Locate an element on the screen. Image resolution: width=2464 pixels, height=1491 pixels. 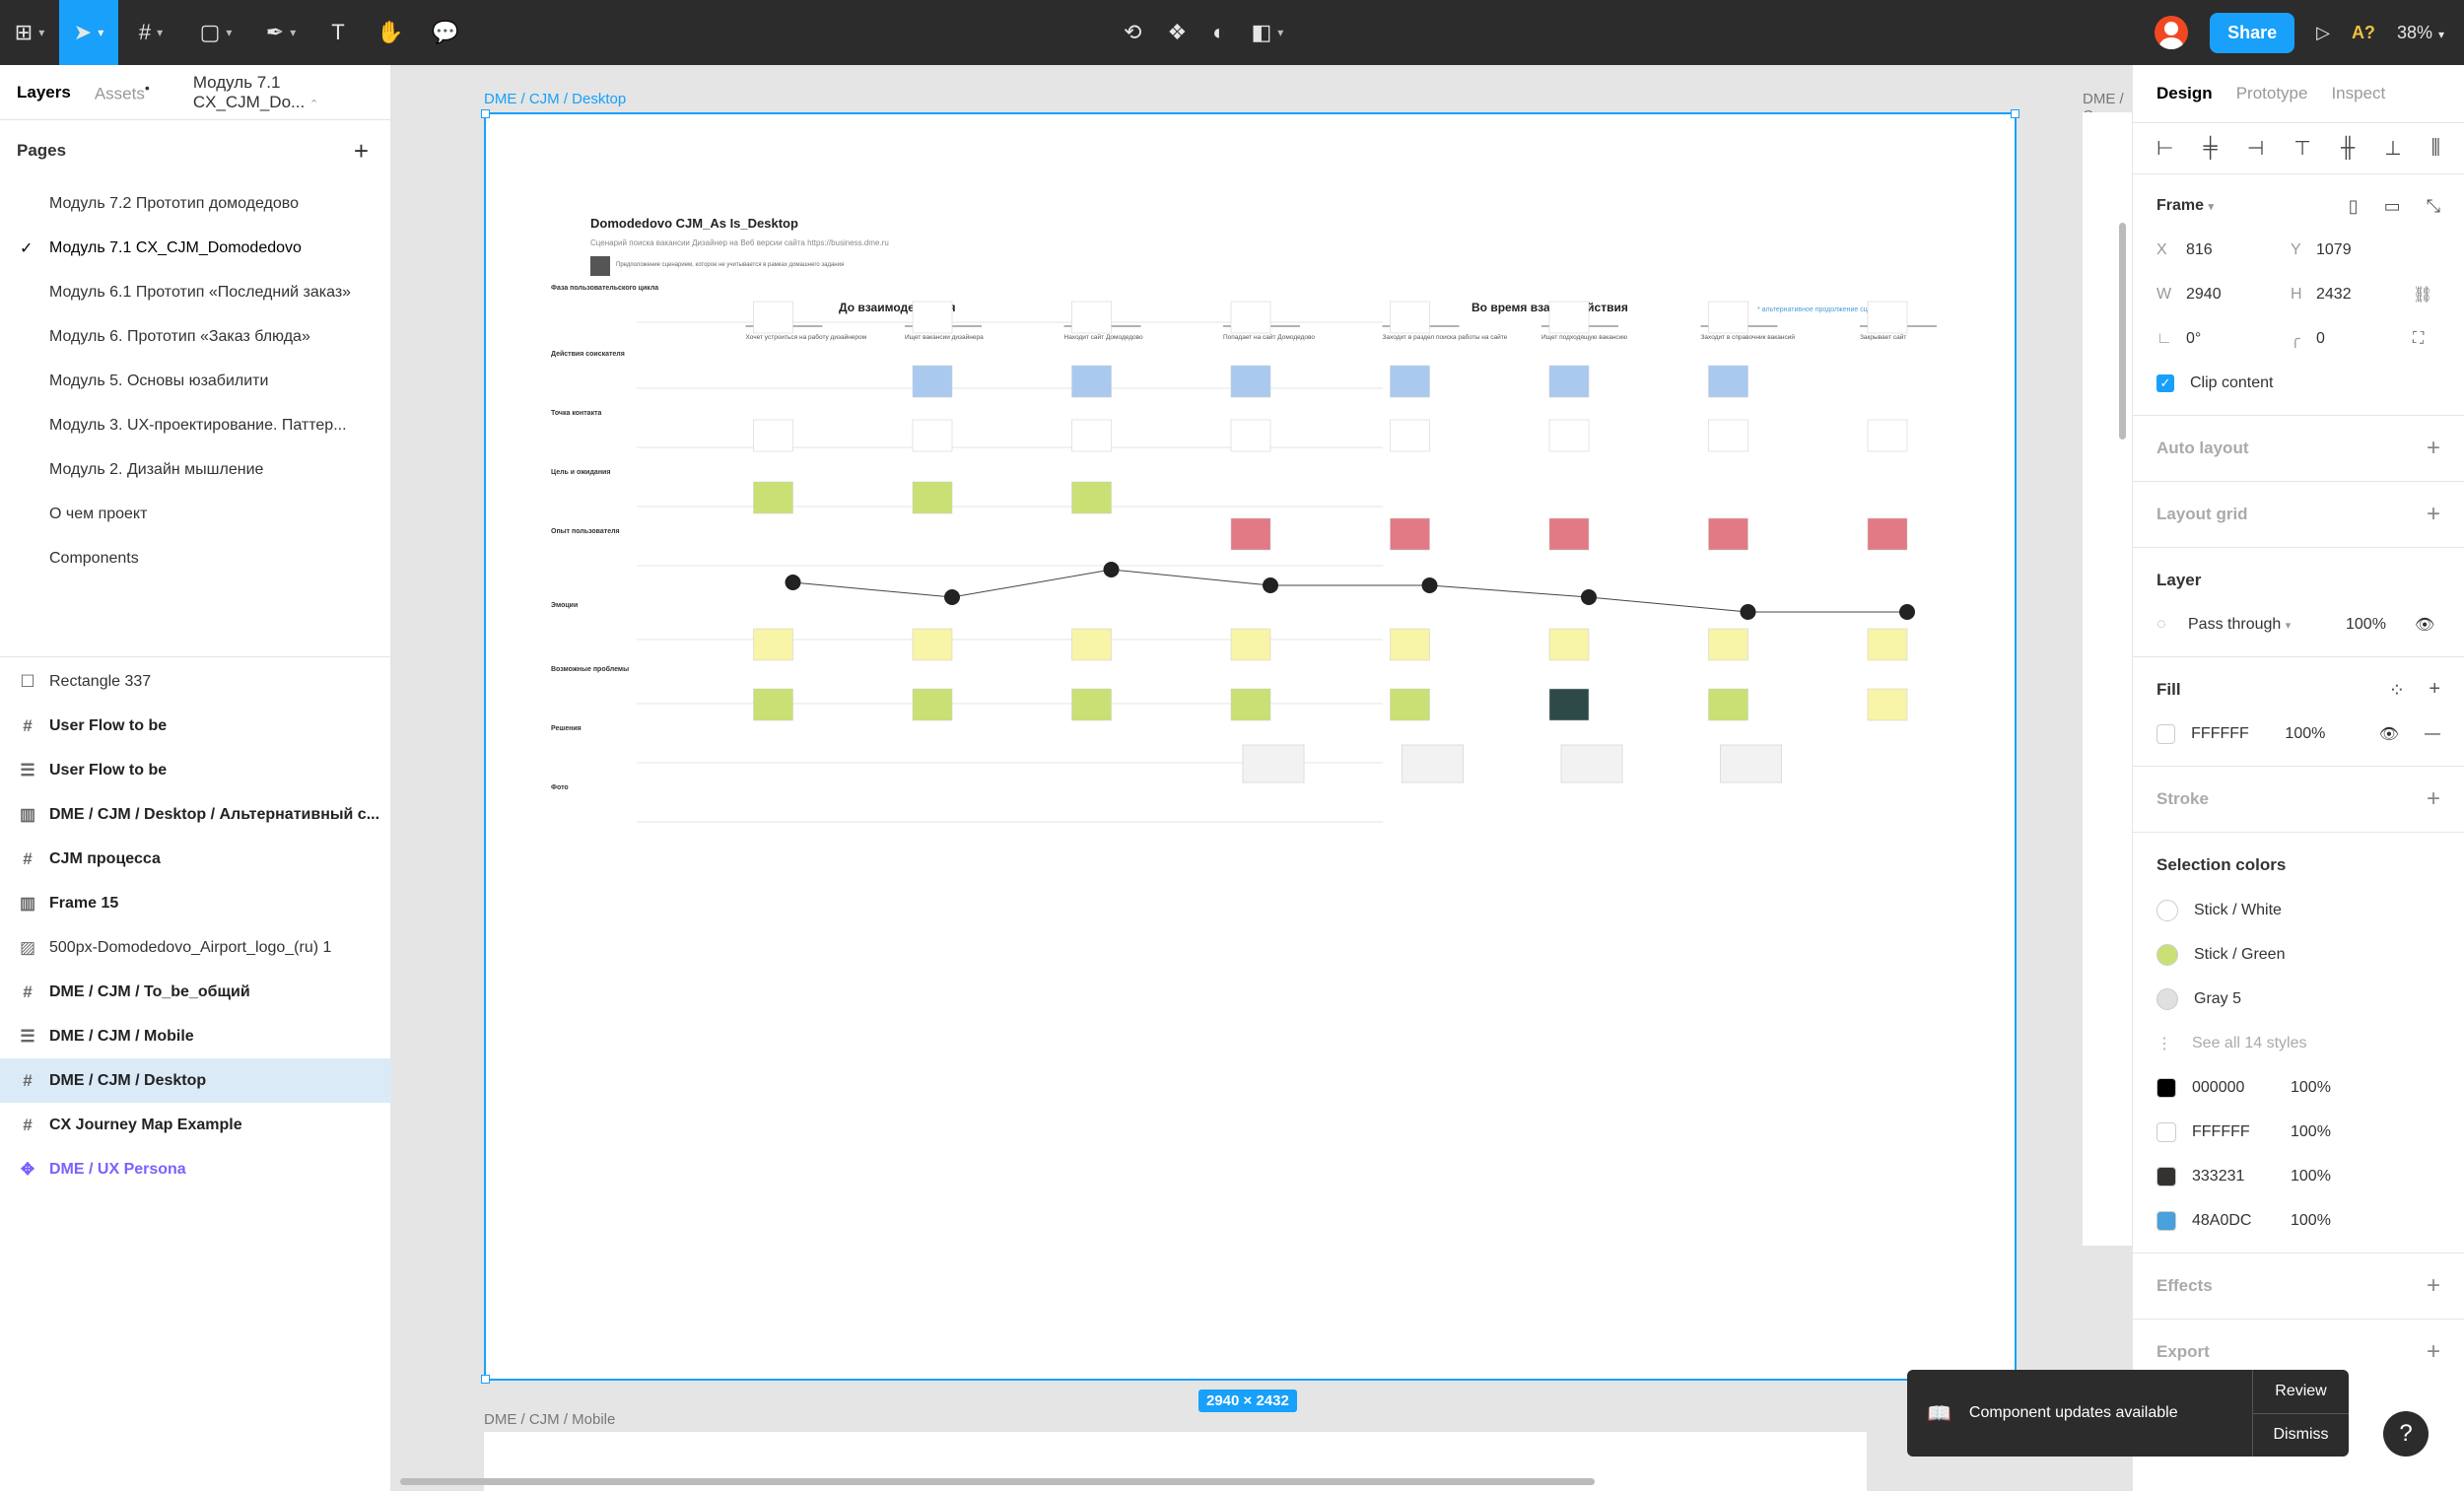
align-bottom-icon: ⊥ is located at coordinates (2393, 149).